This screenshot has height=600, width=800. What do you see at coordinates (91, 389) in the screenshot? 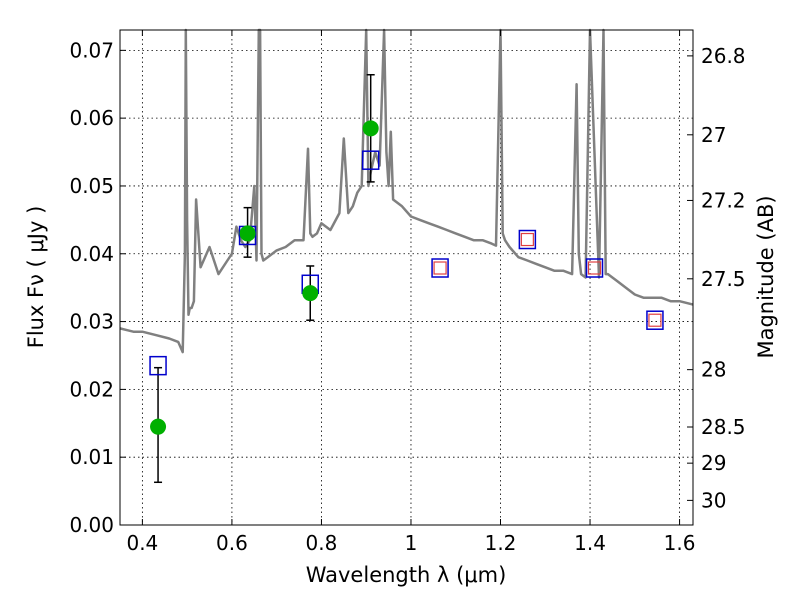
I see `y-tick-label: 0.02` at bounding box center [91, 389].